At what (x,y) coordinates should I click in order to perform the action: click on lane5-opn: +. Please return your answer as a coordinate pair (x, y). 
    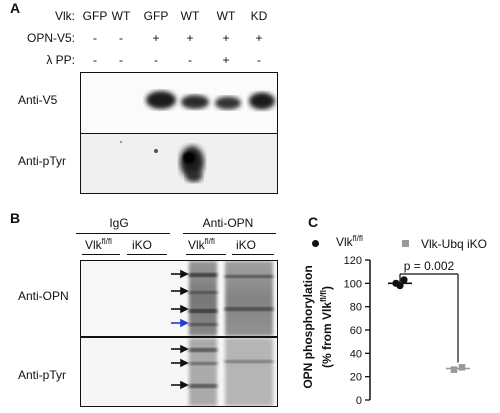
    Looking at the image, I should click on (226, 38).